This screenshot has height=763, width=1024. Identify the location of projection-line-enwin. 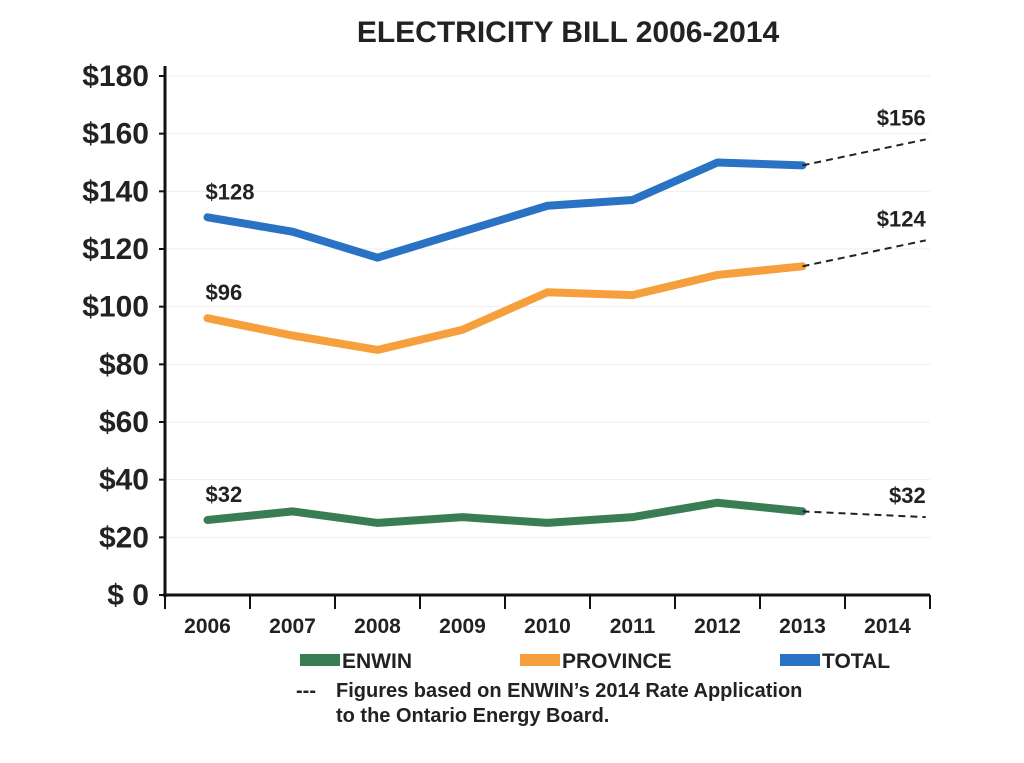
(864, 514).